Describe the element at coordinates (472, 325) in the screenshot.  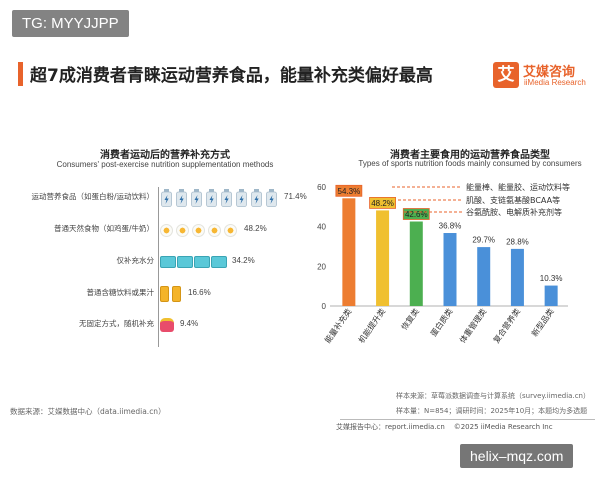
I see `x-tick-label: 体重管理类` at that location.